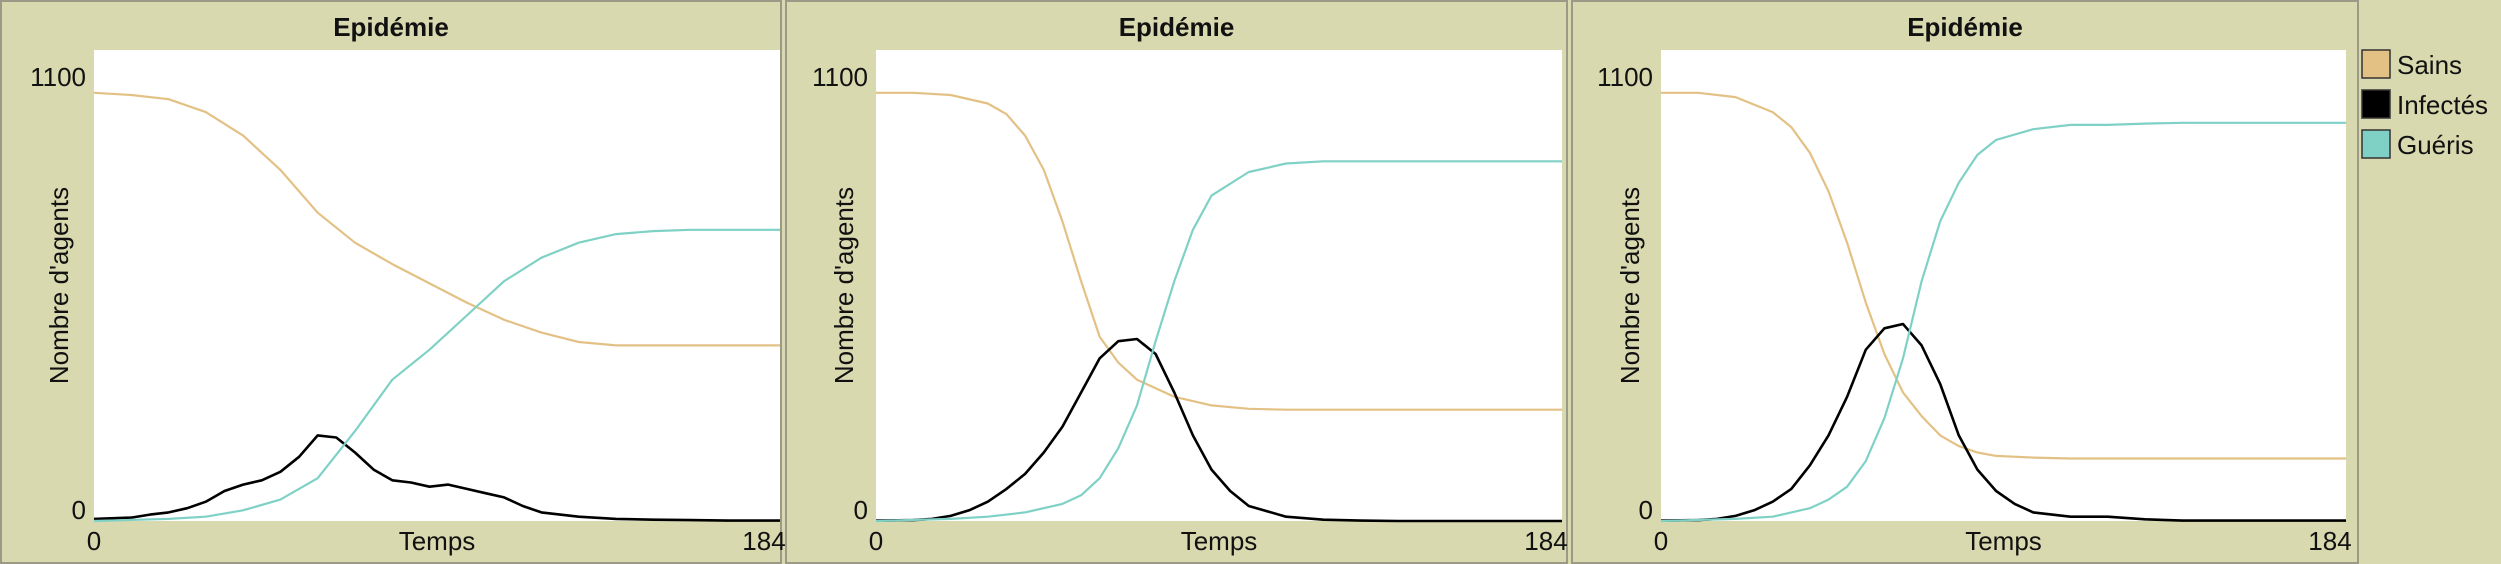 The width and height of the screenshot is (2501, 564). I want to click on legend-label: Sains, so click(2429, 65).